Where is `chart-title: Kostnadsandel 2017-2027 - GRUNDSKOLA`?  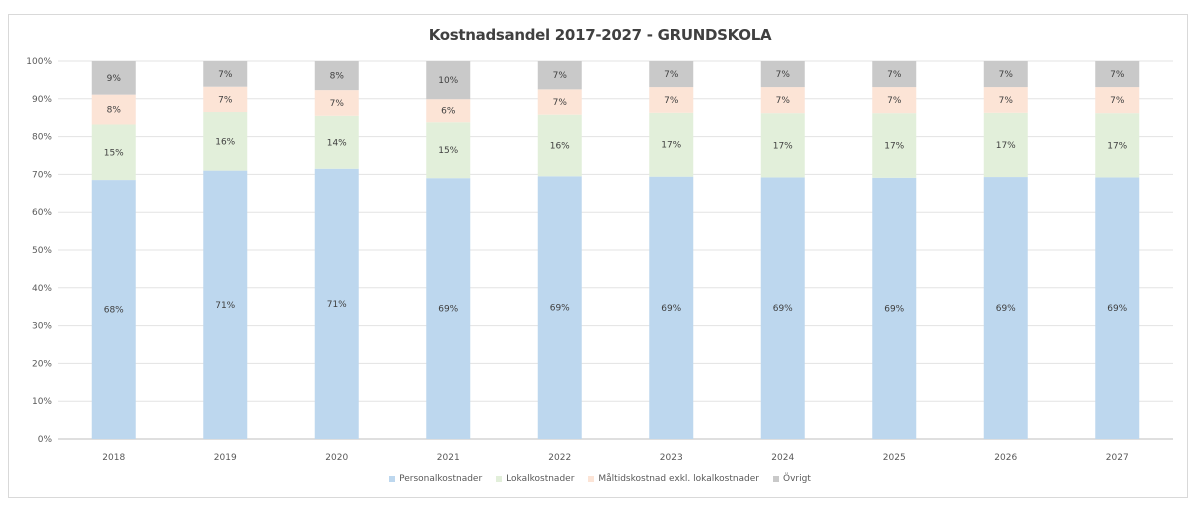
chart-title: Kostnadsandel 2017-2027 - GRUNDSKOLA is located at coordinates (600, 35).